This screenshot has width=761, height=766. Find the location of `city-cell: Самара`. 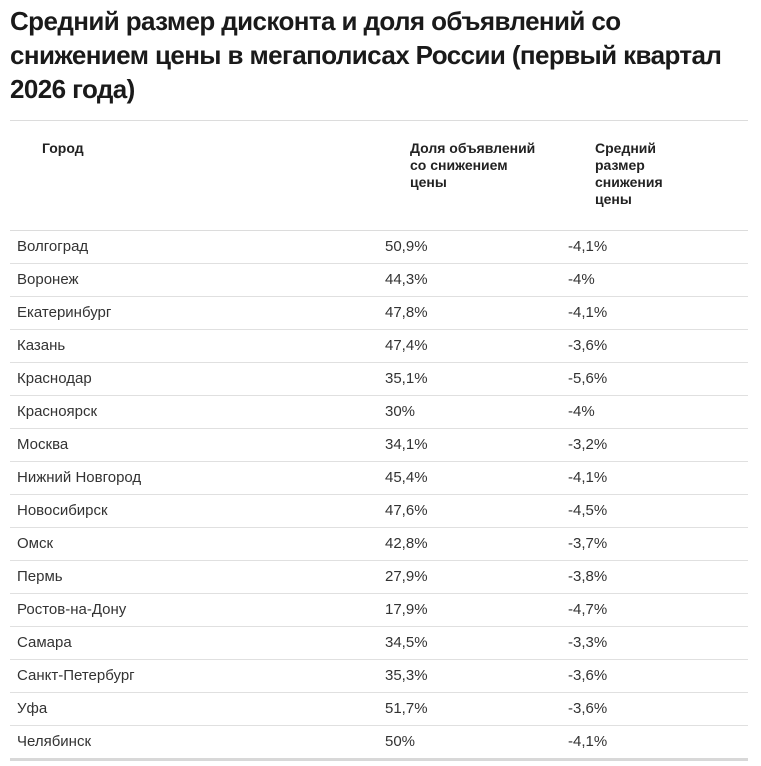

city-cell: Самара is located at coordinates (44, 642).